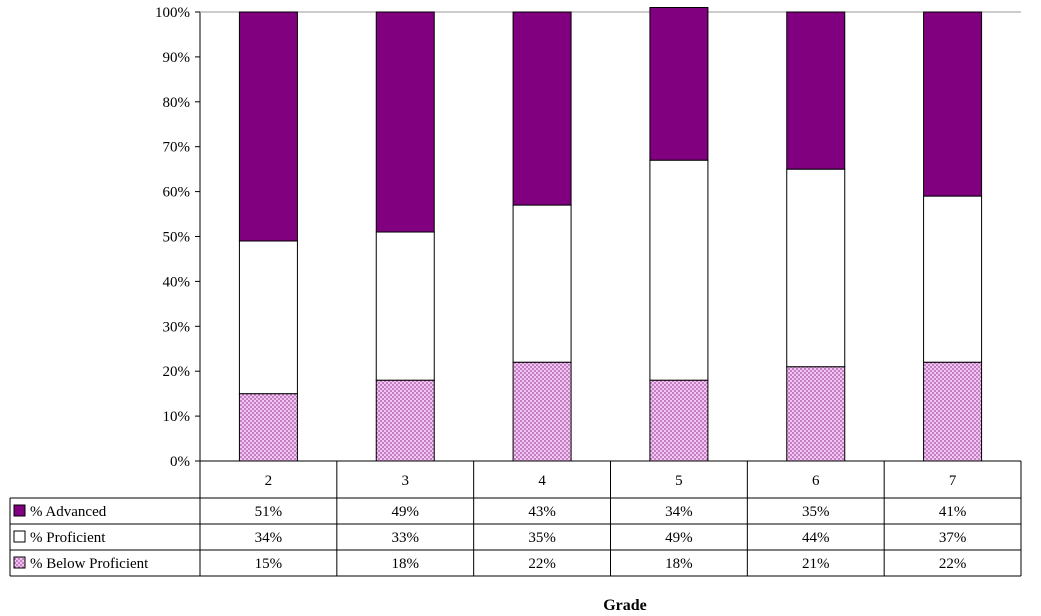  What do you see at coordinates (177, 372) in the screenshot?
I see `y-tick-label: 20%` at bounding box center [177, 372].